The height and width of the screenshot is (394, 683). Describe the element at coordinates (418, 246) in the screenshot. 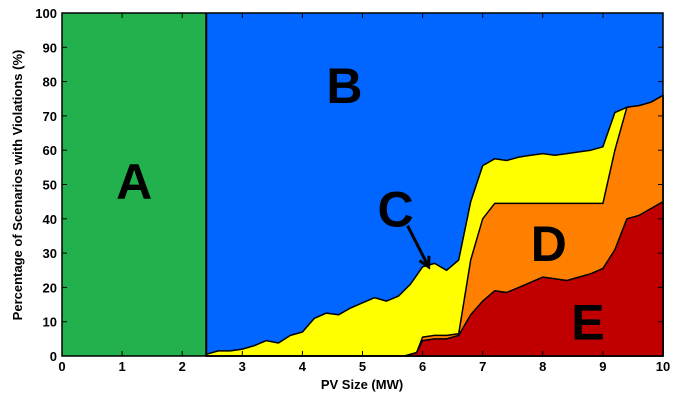

I see `arrow-shaft` at that location.